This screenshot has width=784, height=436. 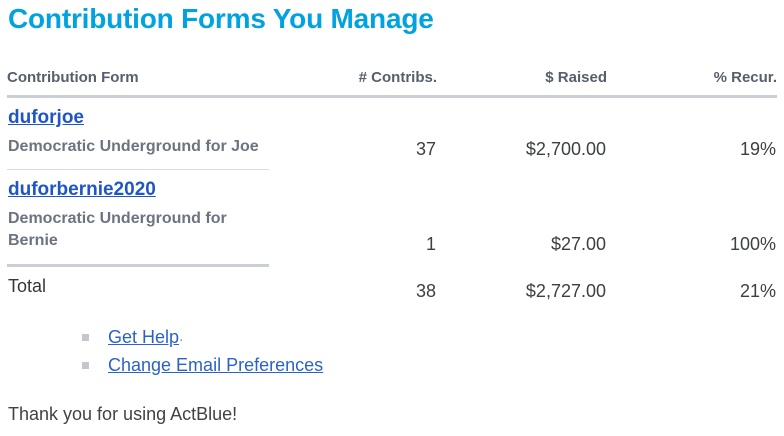 What do you see at coordinates (46, 117) in the screenshot?
I see `form-link-duforjoe: duforjoe` at bounding box center [46, 117].